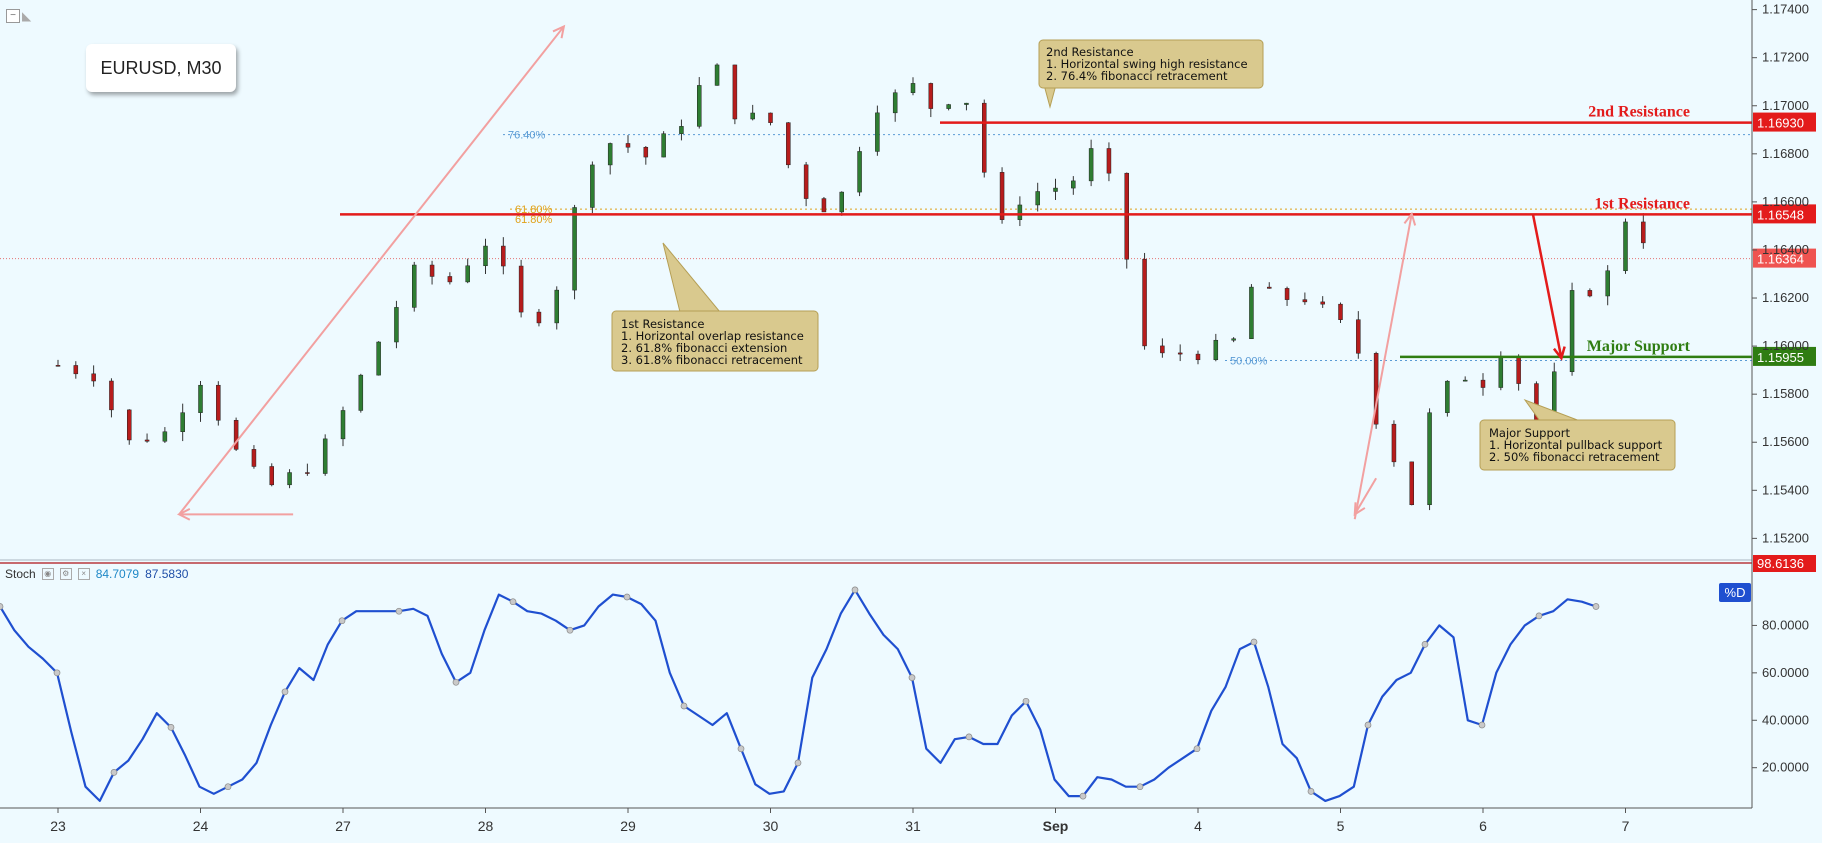 The height and width of the screenshot is (843, 1822). I want to click on forecast-arrow, so click(1547, 286).